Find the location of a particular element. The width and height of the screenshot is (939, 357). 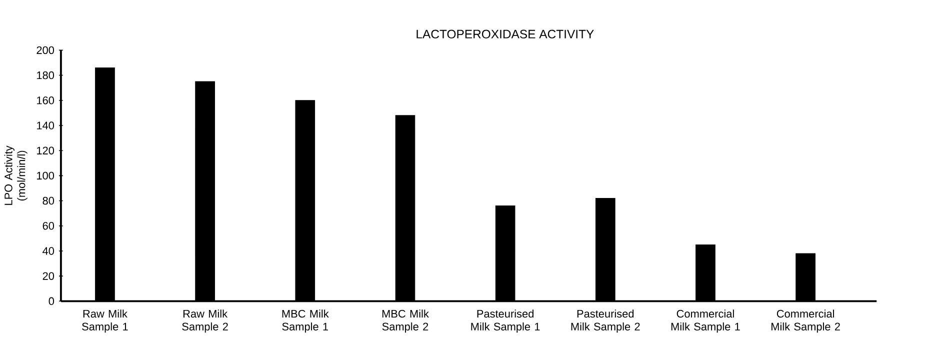

x-tick-label: Commercial Milk Sample 1 is located at coordinates (705, 321).